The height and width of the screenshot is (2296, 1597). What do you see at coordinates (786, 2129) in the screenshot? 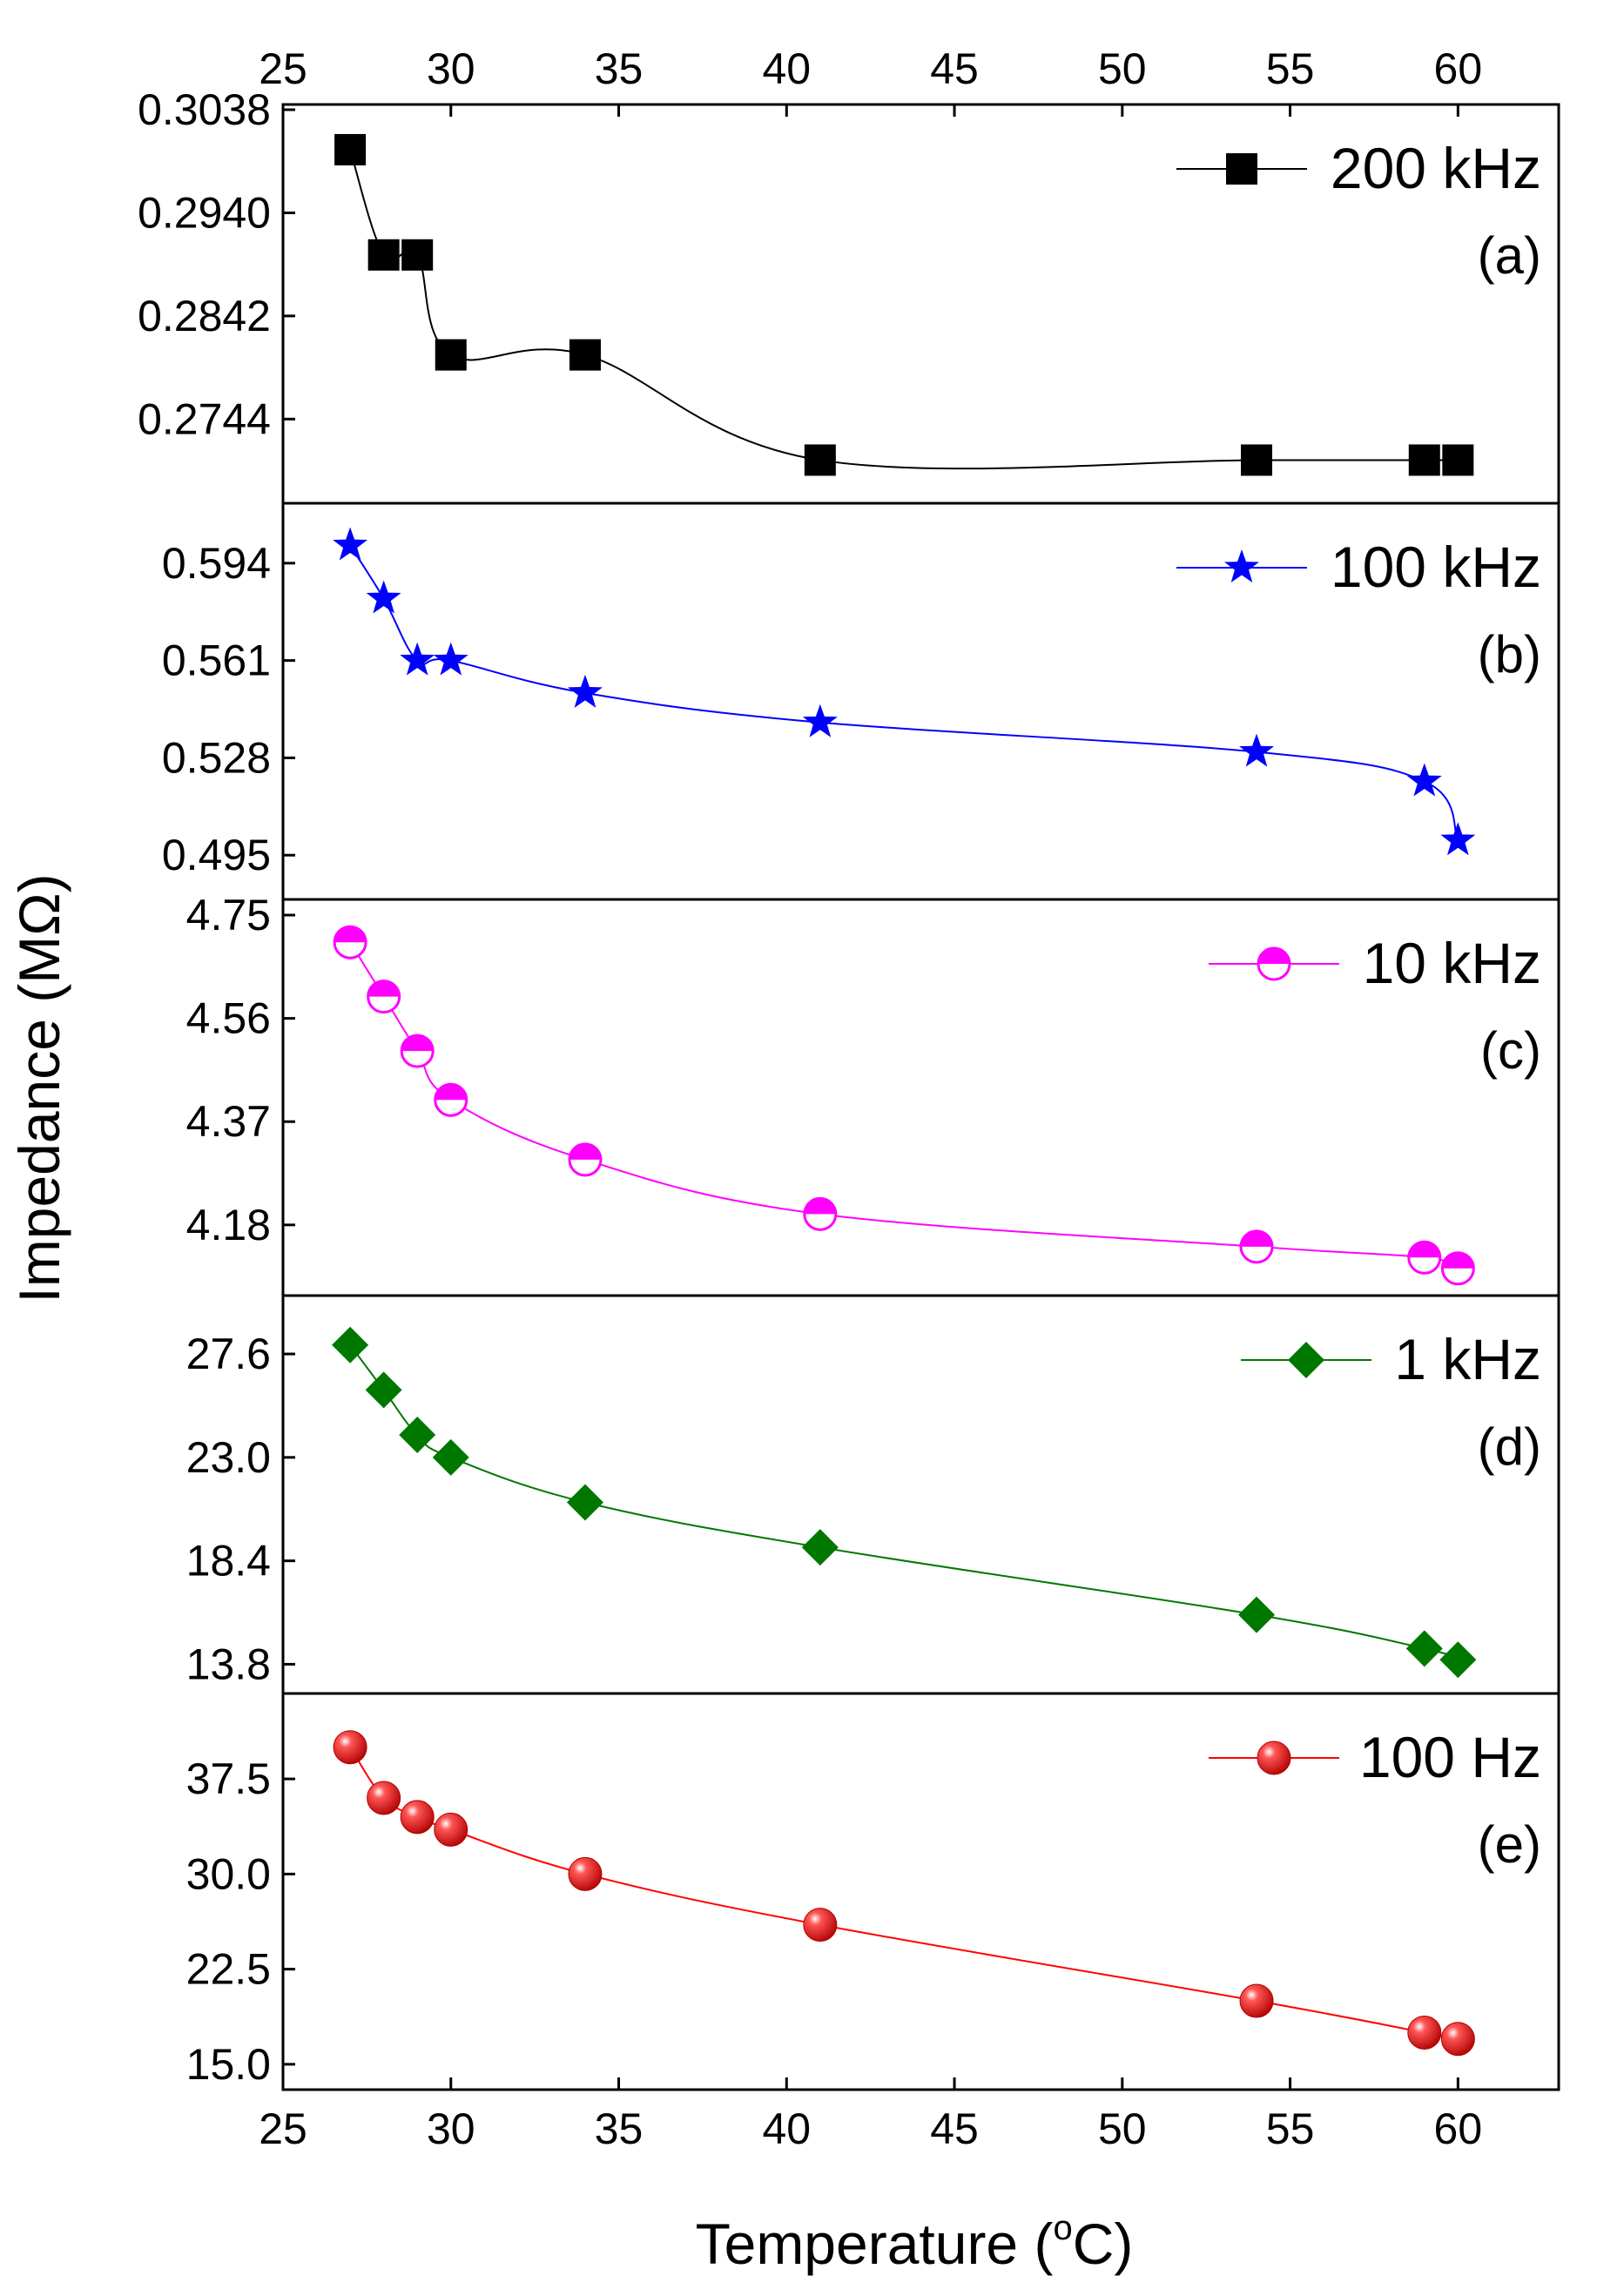
I see `bottom-xtick-label: 40` at bounding box center [786, 2129].